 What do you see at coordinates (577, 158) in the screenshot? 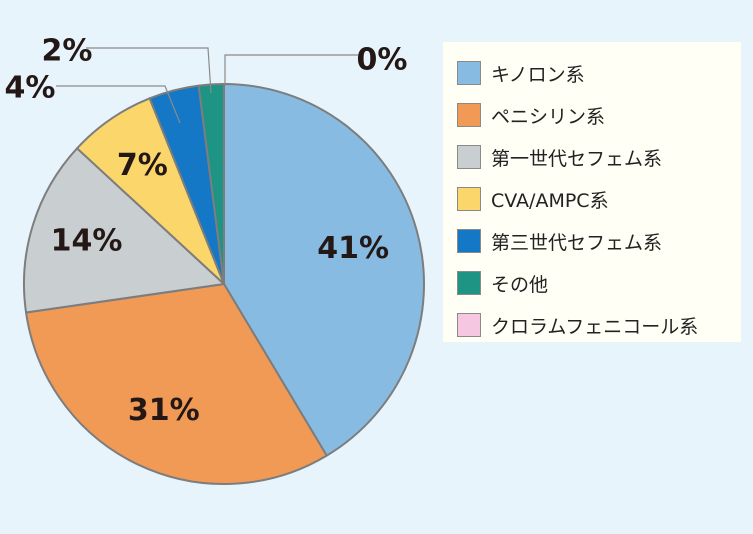
I see `legend-label: 第一世代セフェム系` at bounding box center [577, 158].